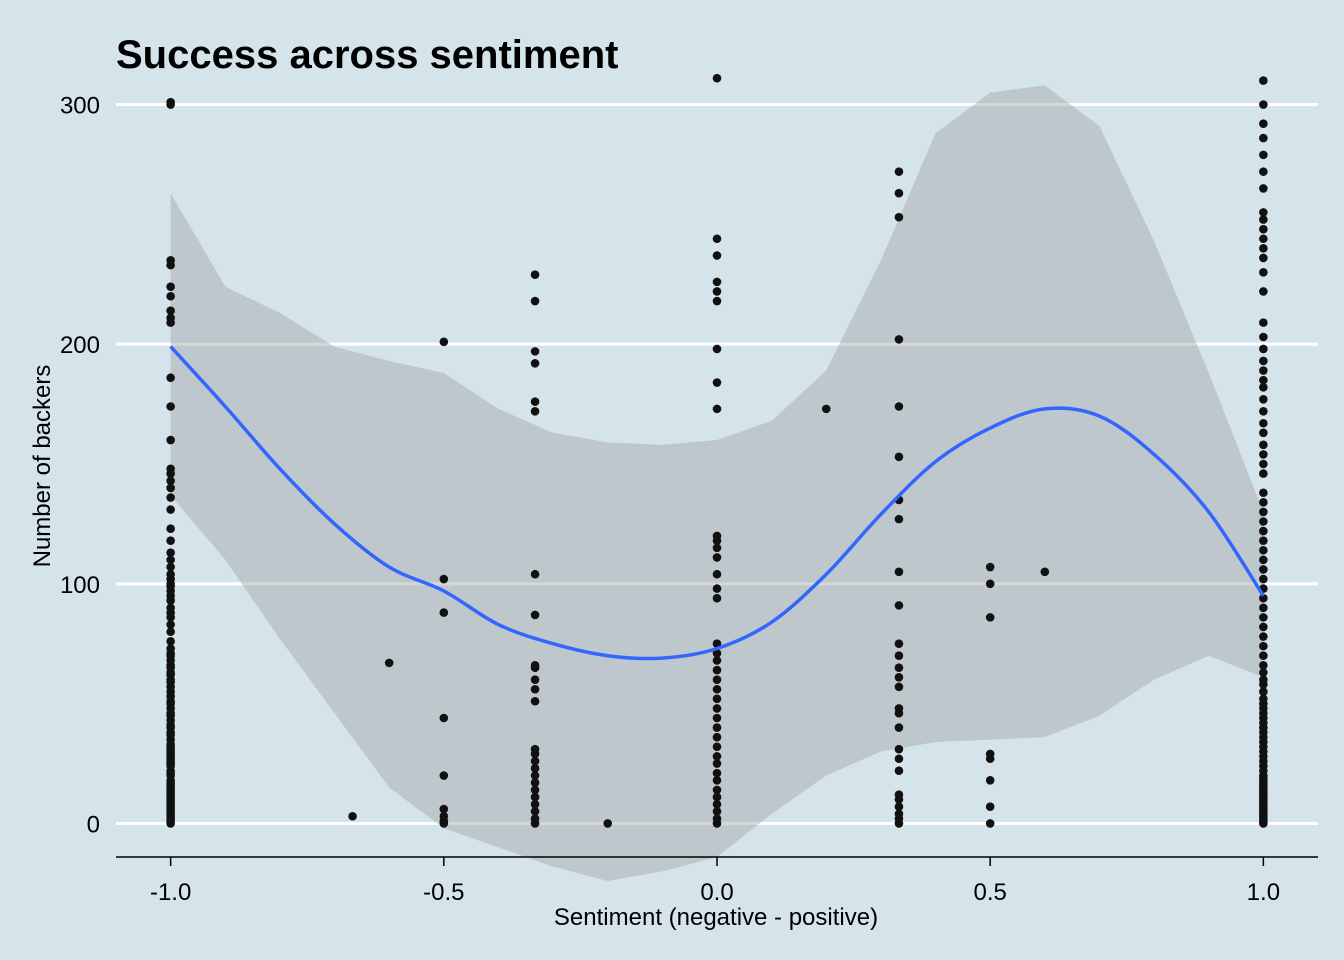 The image size is (1344, 960). I want to click on y-tick-label: 300, so click(80, 106).